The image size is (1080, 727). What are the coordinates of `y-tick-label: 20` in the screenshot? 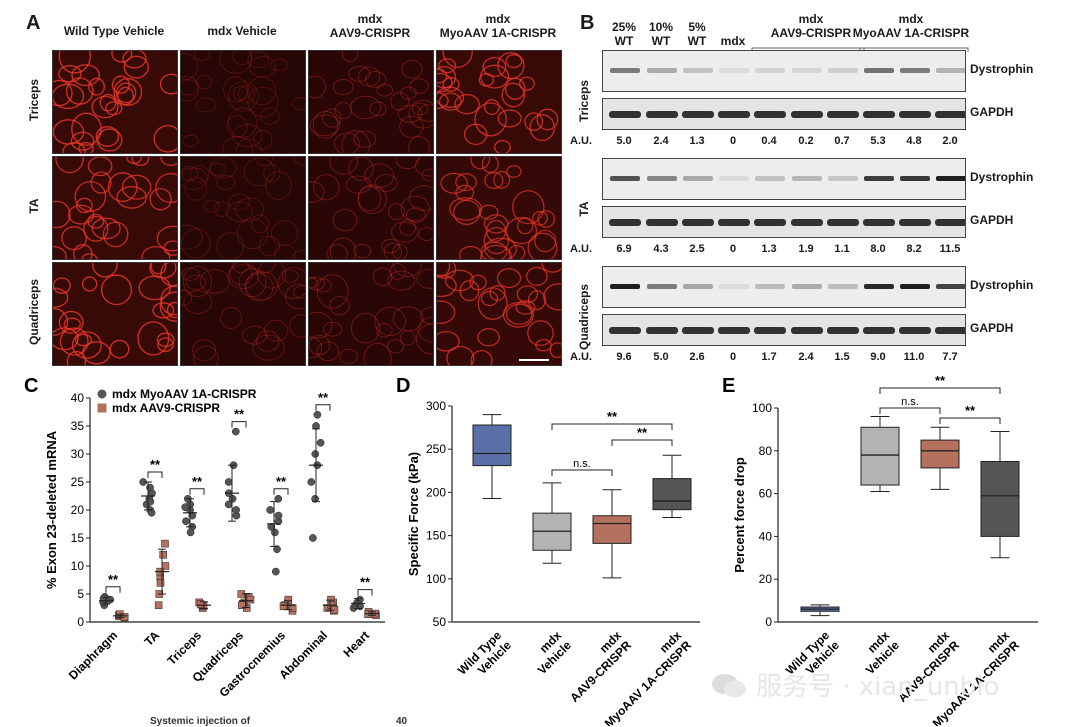 It's located at (766, 579).